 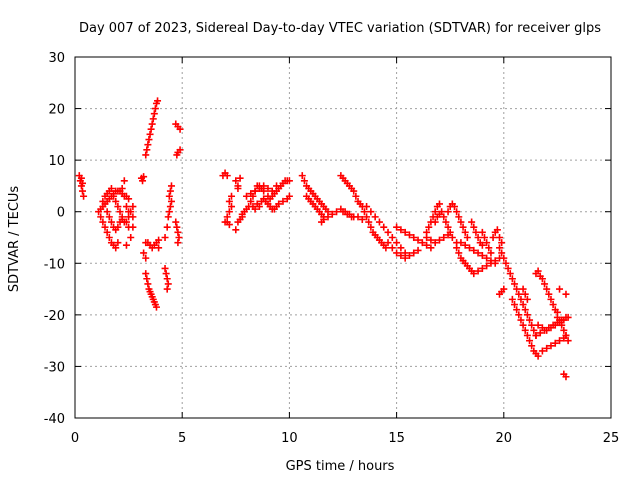 I want to click on x-tick-label: 5, so click(x=182, y=438).